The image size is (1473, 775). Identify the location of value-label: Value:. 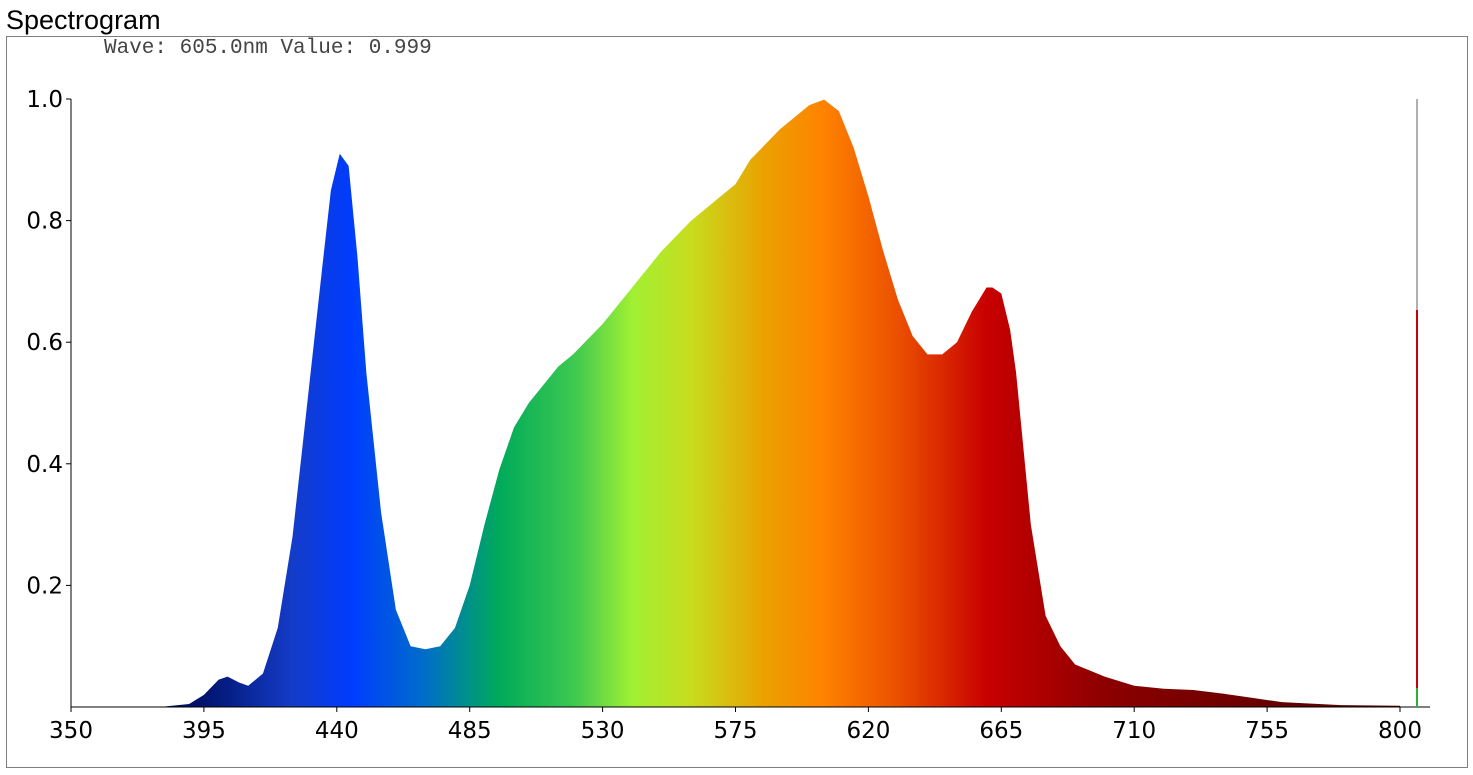
(318, 48).